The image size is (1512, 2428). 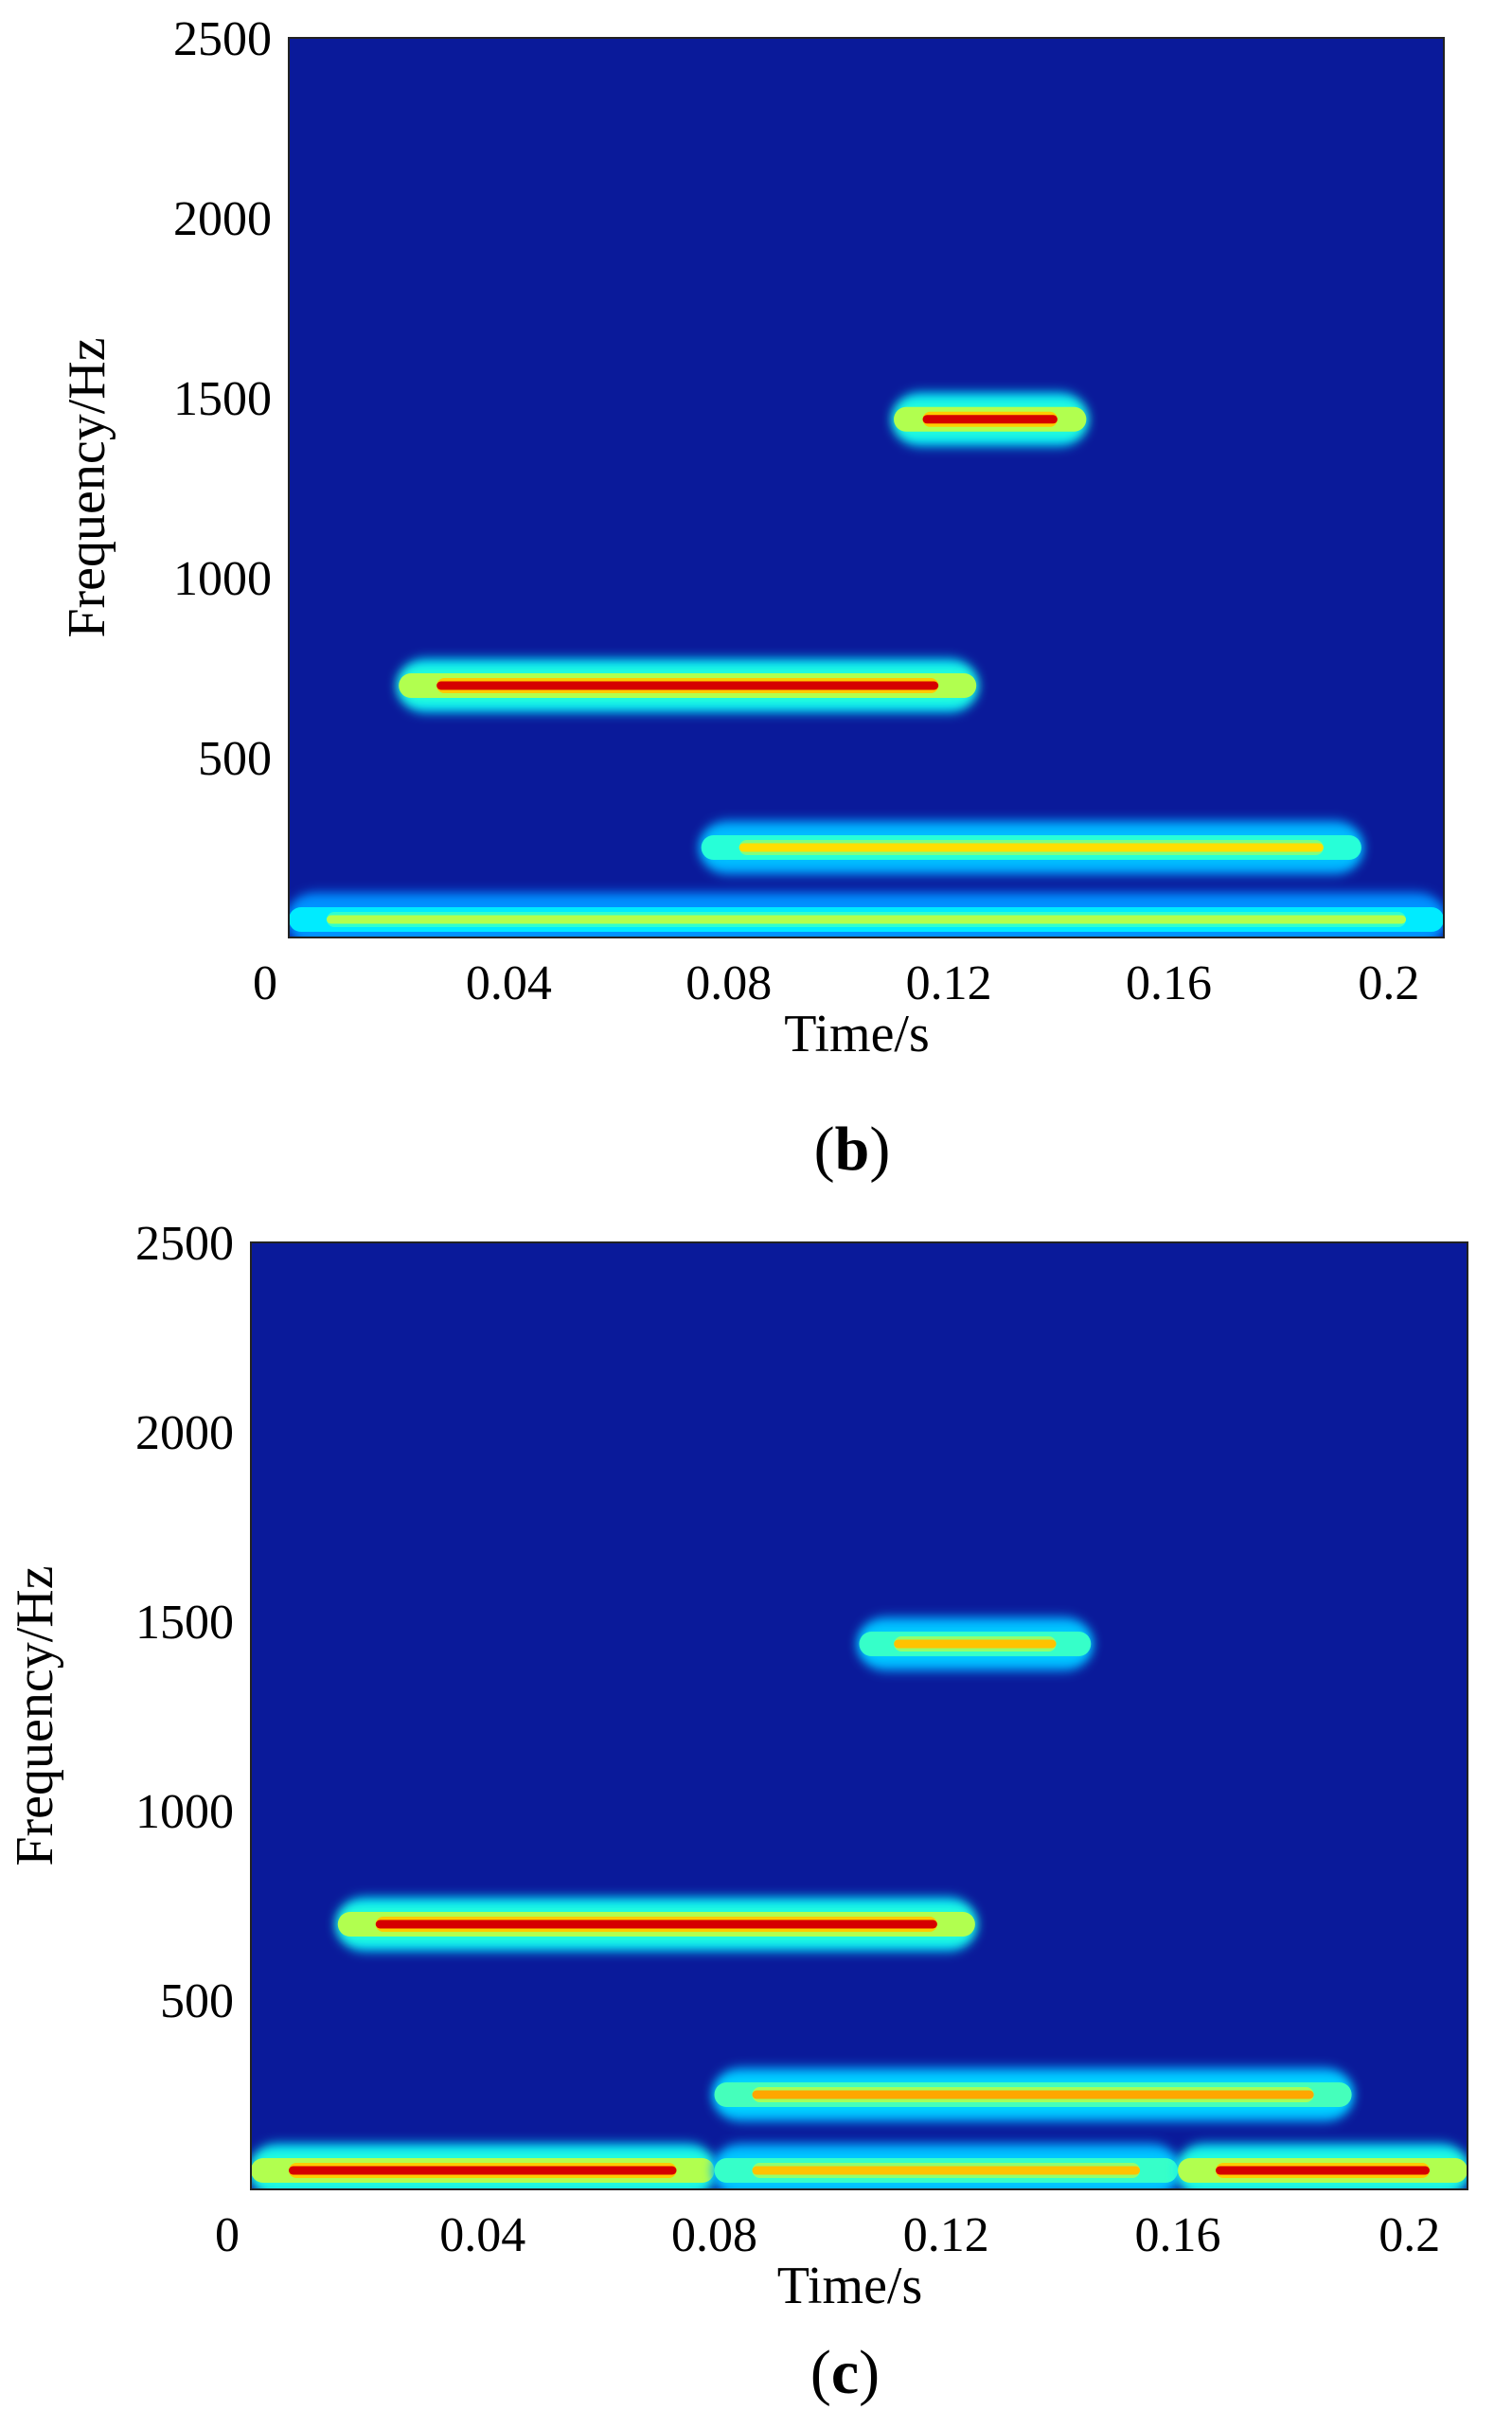 I want to click on panel-caption: (b), so click(x=852, y=1149).